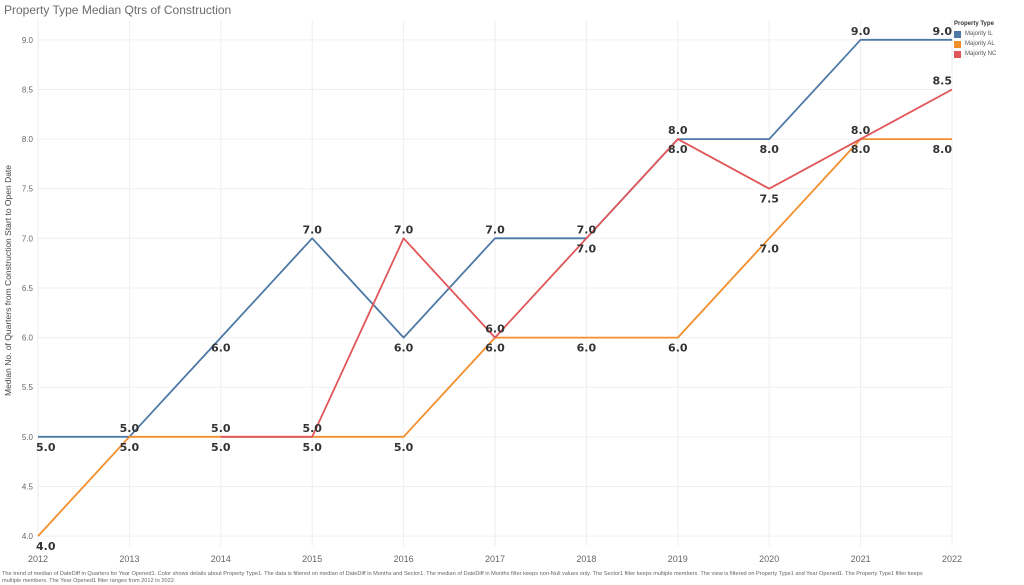 Image resolution: width=1024 pixels, height=585 pixels. Describe the element at coordinates (28, 89) in the screenshot. I see `y-tick-label: 8.5` at that location.